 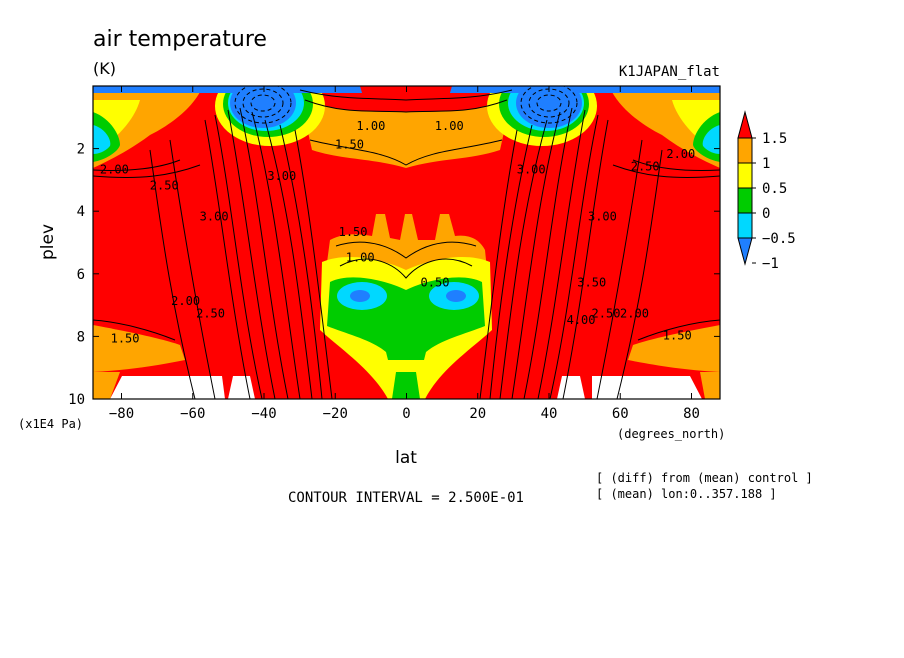 I want to click on note-line-1: [ (diff) from (mean) control ], so click(x=704, y=478).